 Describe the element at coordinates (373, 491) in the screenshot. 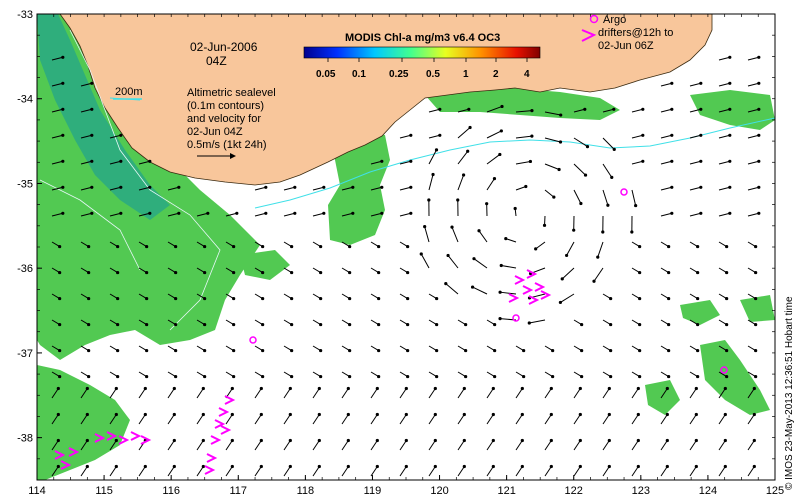

I see `x-tick-label: 119` at that location.